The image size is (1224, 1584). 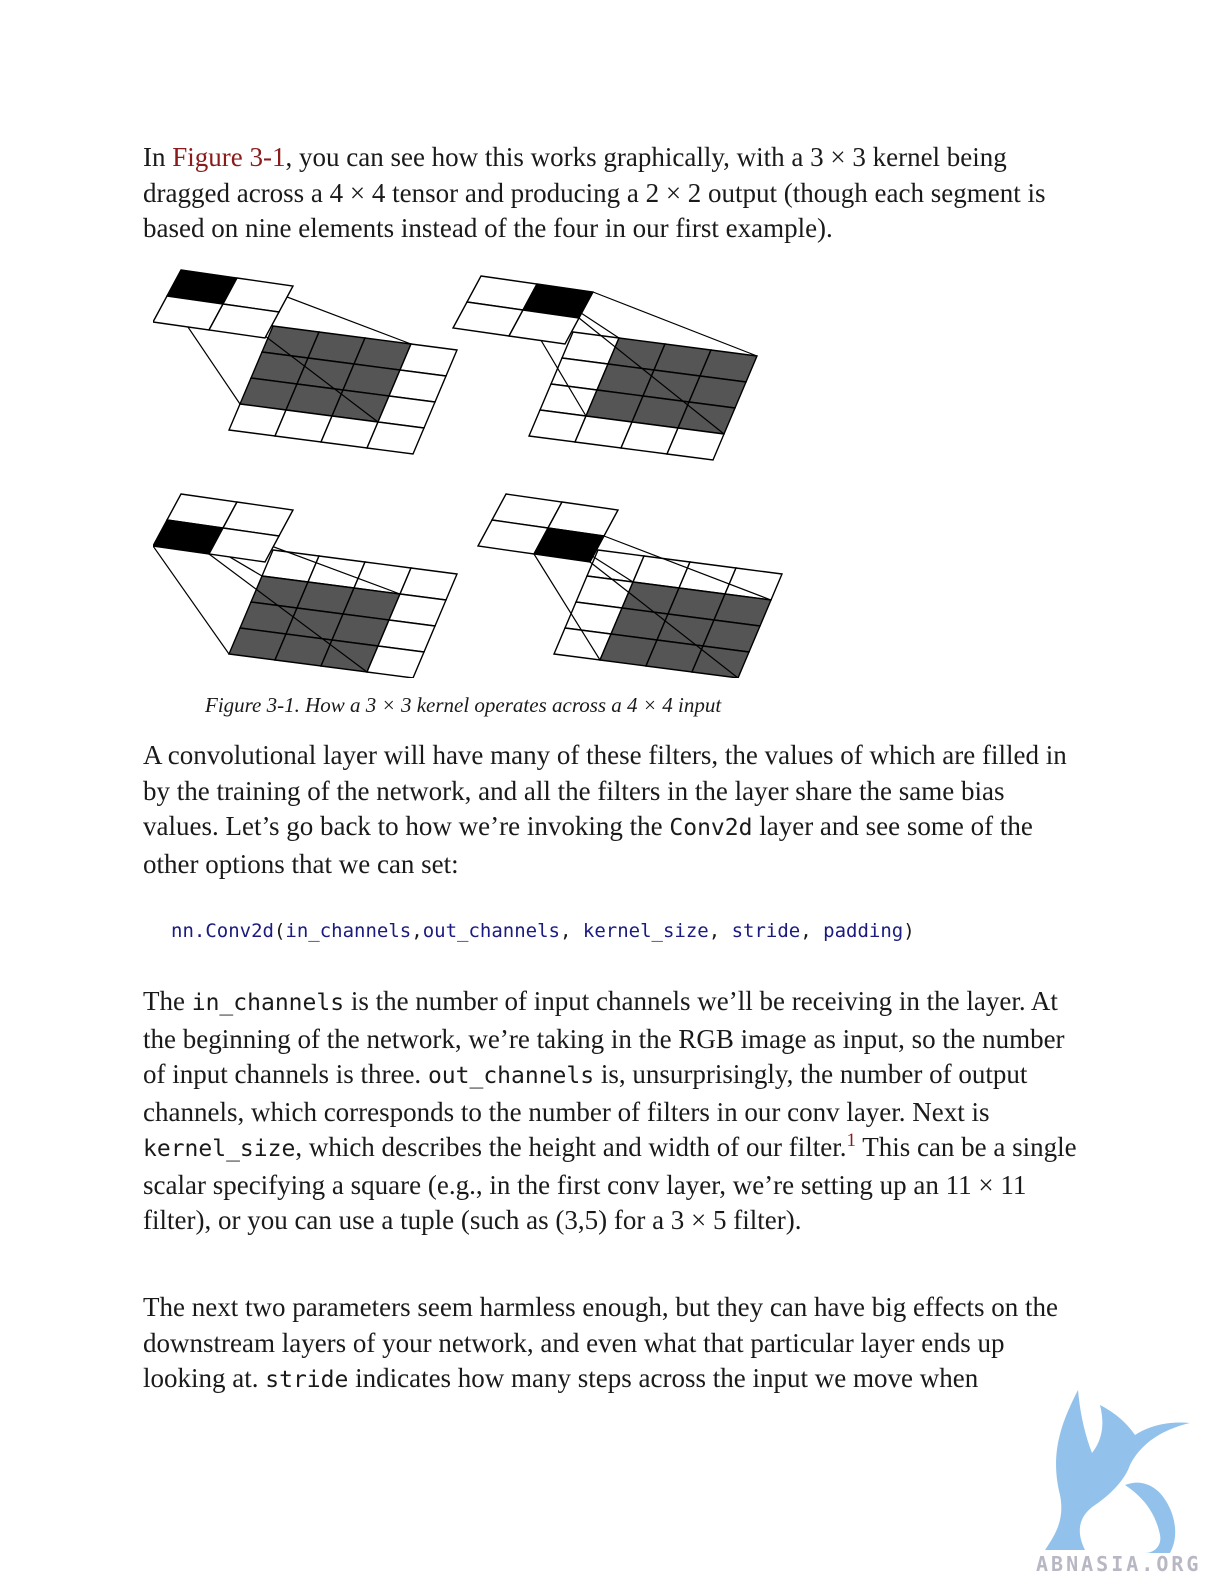 What do you see at coordinates (711, 828) in the screenshot?
I see `inline-code-conv2d: Conv2d` at bounding box center [711, 828].